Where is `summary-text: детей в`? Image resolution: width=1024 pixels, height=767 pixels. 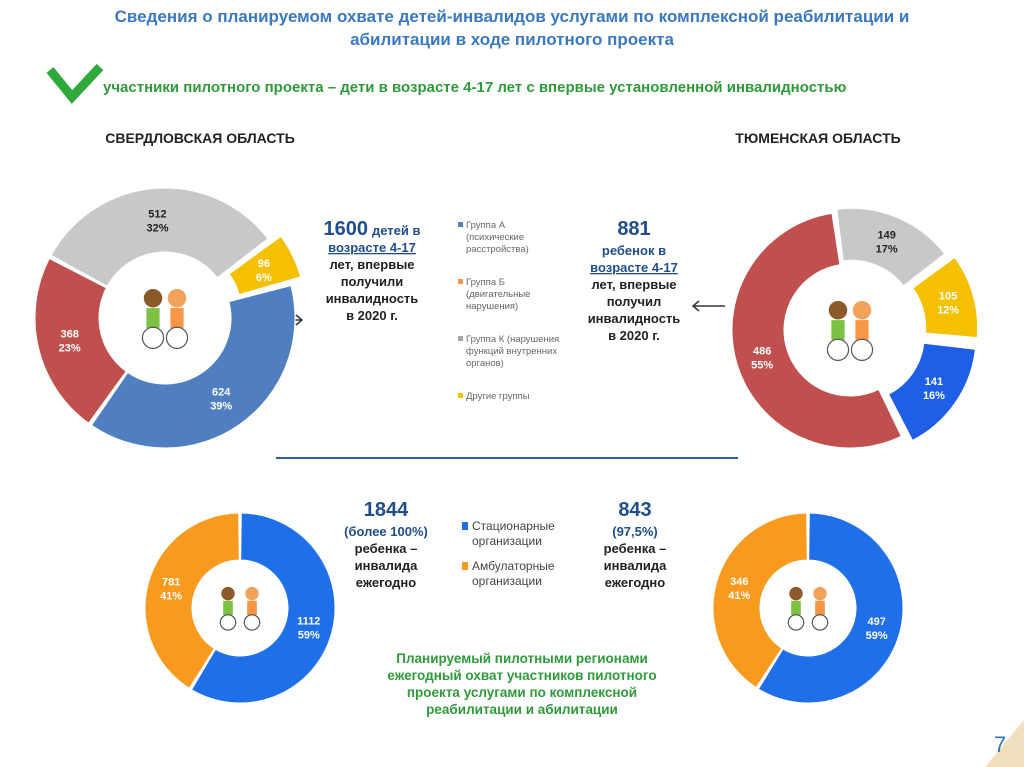
summary-text: детей в is located at coordinates (396, 230).